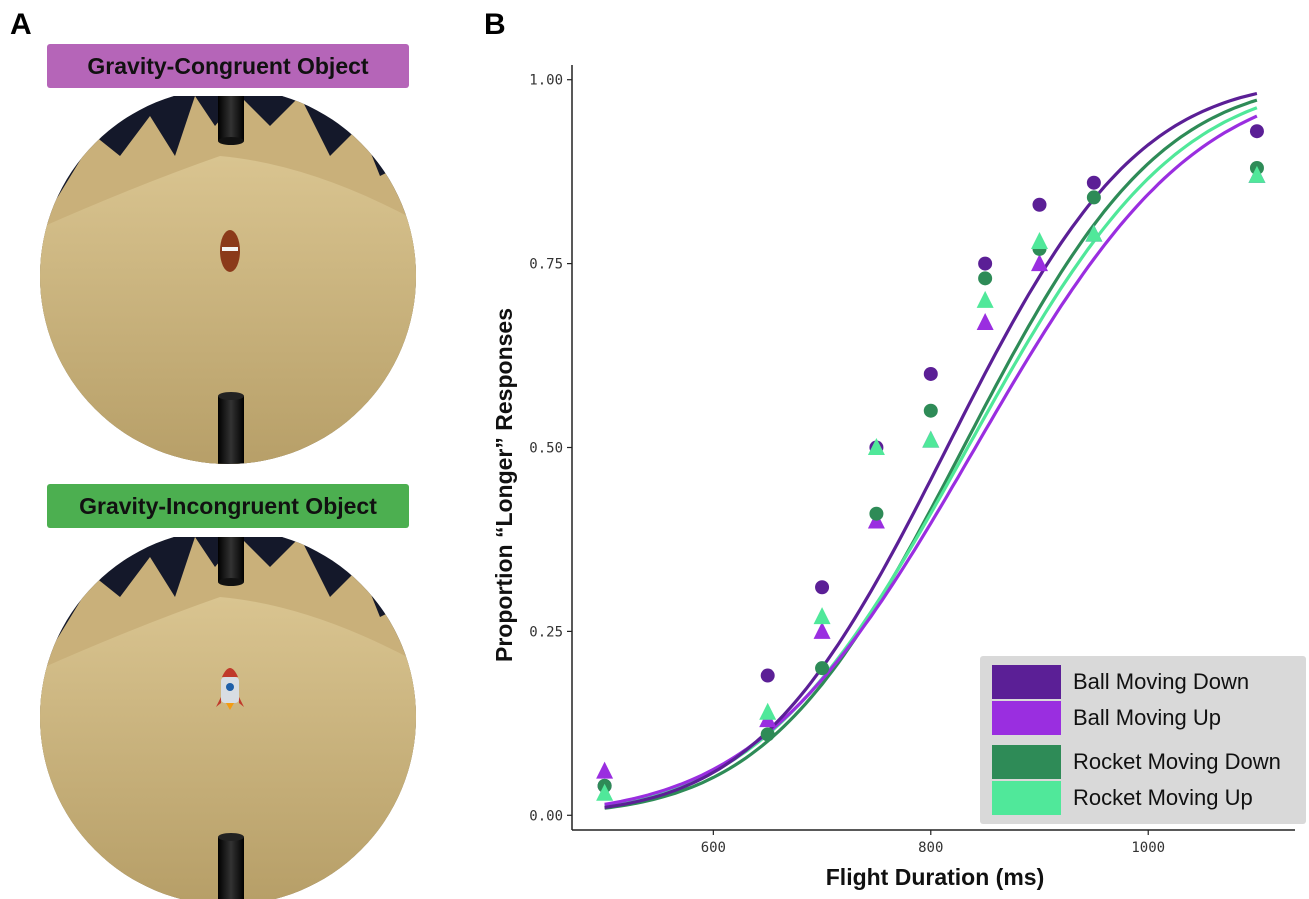  What do you see at coordinates (713, 848) in the screenshot?
I see `x-tick-label: 600` at bounding box center [713, 848].